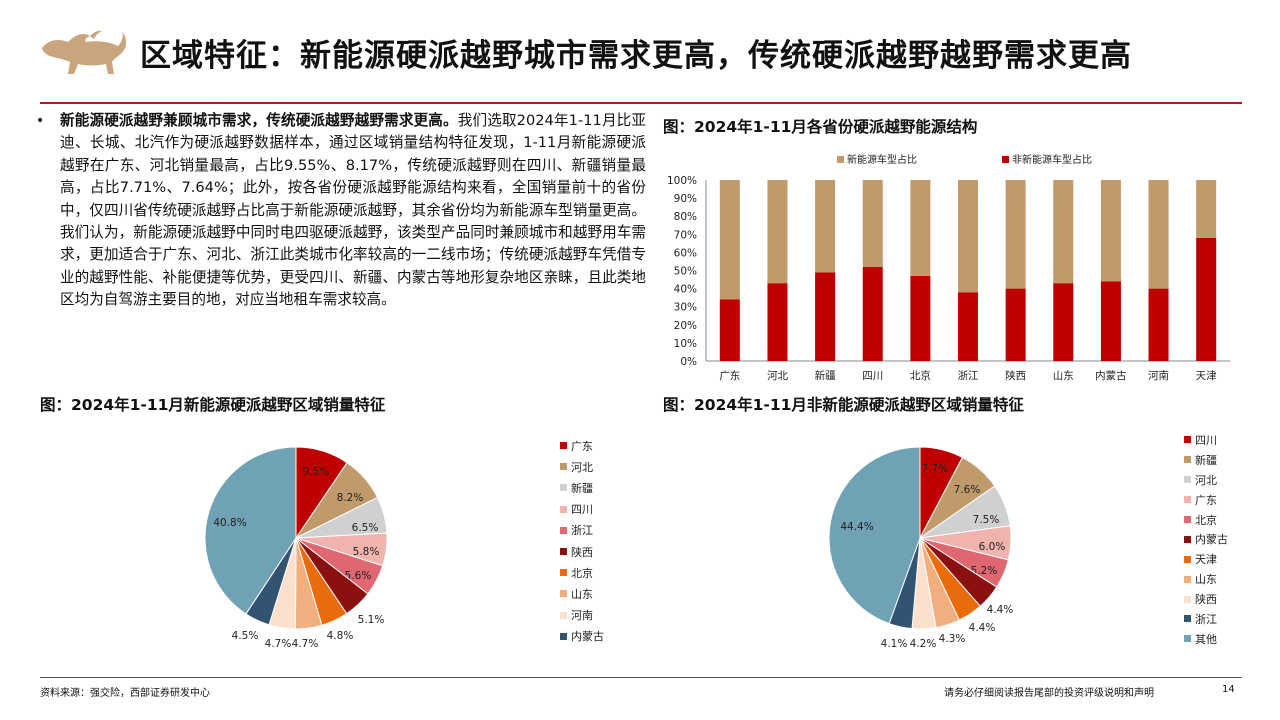 Image resolution: width=1280 pixels, height=720 pixels. I want to click on legend-item: 河南, so click(582, 615).